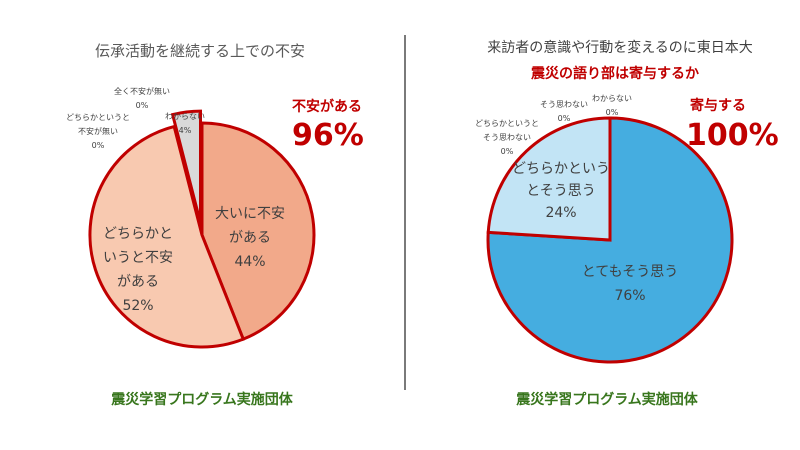 The image size is (800, 450). What do you see at coordinates (249, 262) in the screenshot?
I see `slice-label-1-percent: 44%` at bounding box center [249, 262].